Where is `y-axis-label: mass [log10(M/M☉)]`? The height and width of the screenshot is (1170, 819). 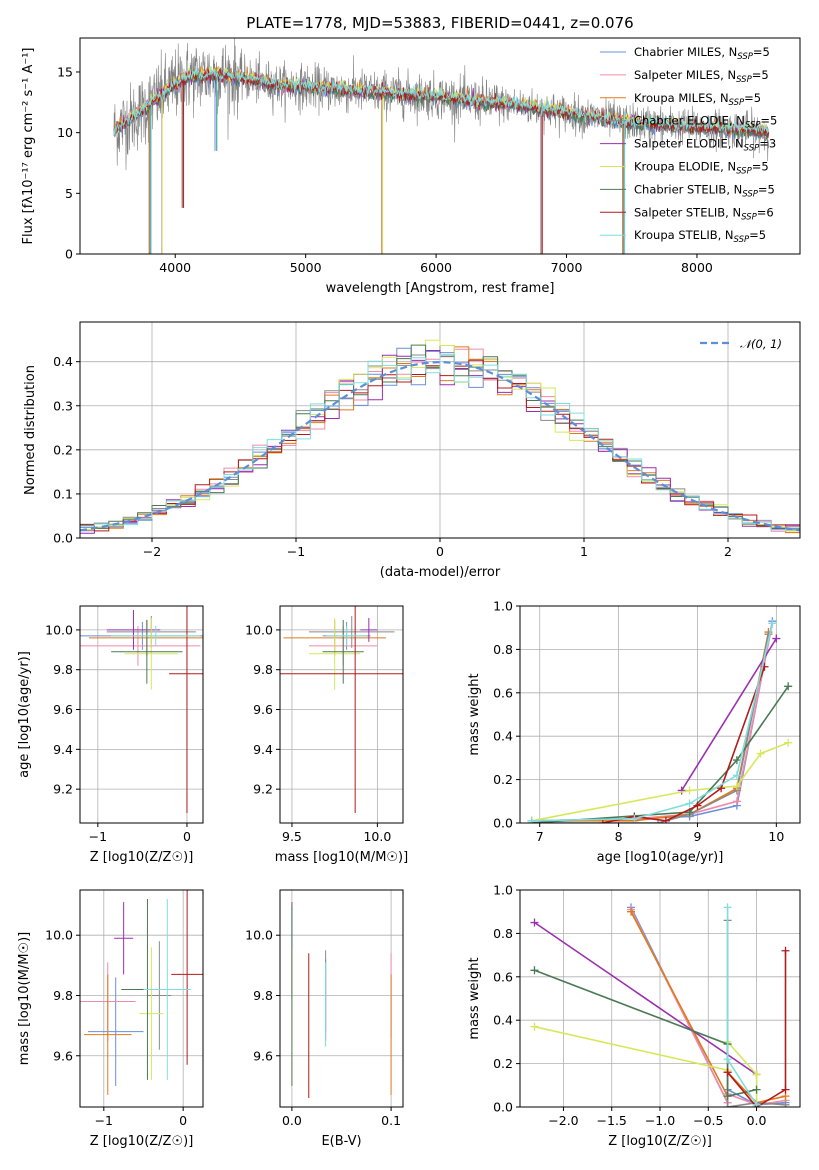
y-axis-label: mass [log10(M/M☉)] is located at coordinates (24, 998).